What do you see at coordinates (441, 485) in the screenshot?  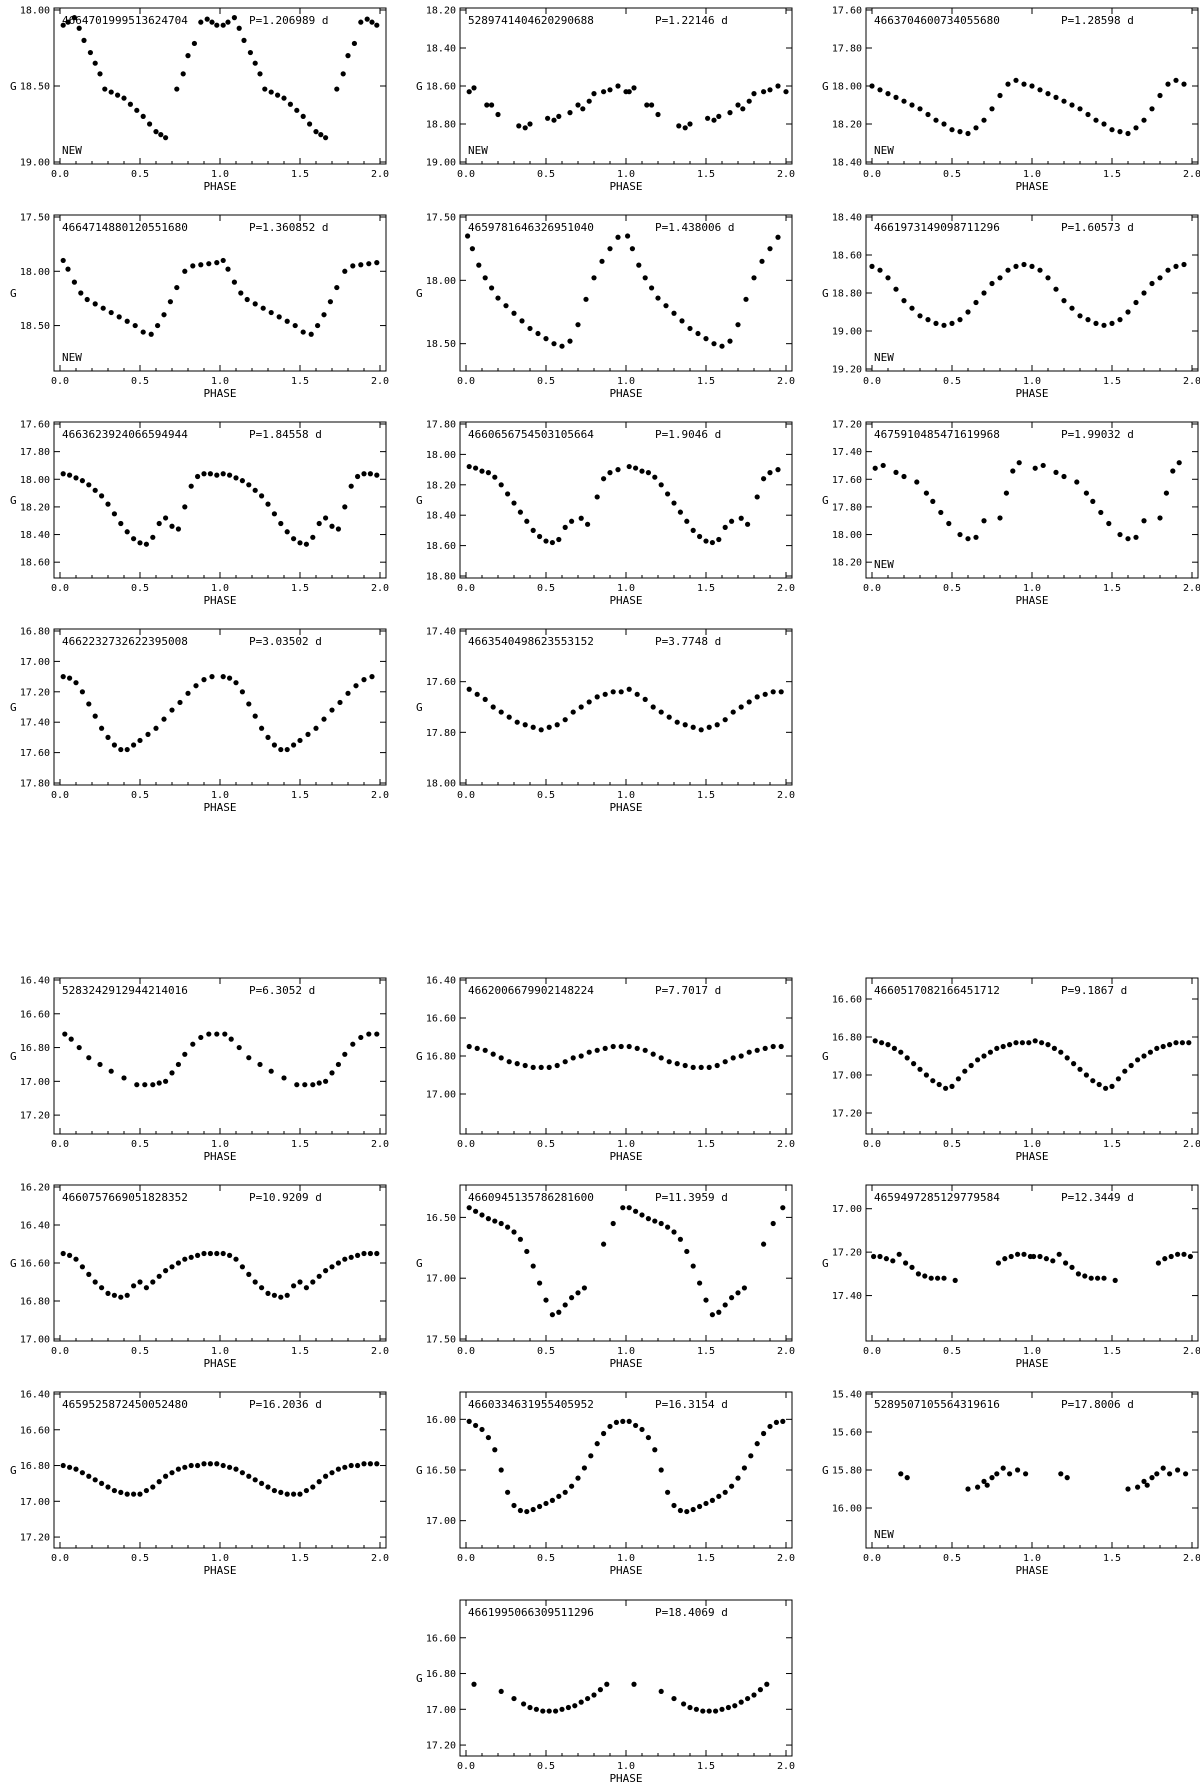 I see `y-tick-label: 18.20` at bounding box center [441, 485].